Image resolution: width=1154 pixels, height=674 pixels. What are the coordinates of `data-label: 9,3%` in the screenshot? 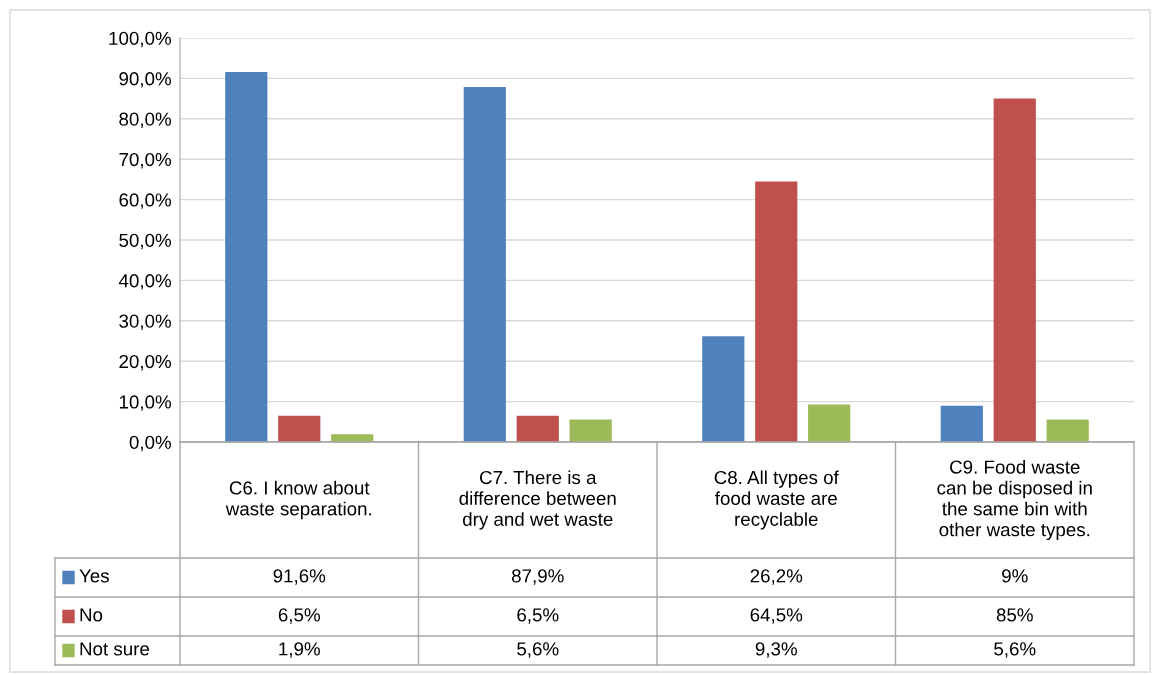 It's located at (776, 650).